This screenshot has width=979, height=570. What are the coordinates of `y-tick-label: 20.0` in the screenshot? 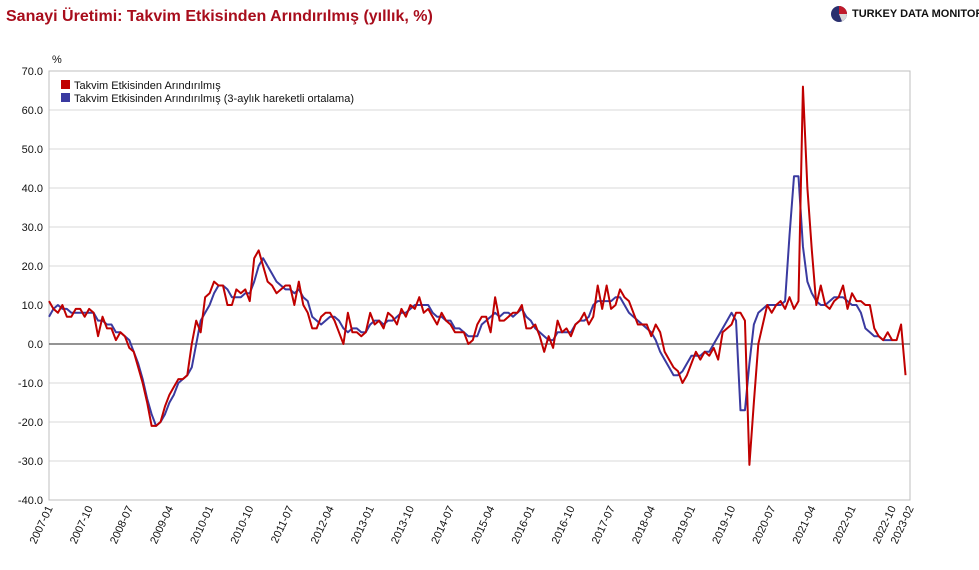 It's located at (32, 267).